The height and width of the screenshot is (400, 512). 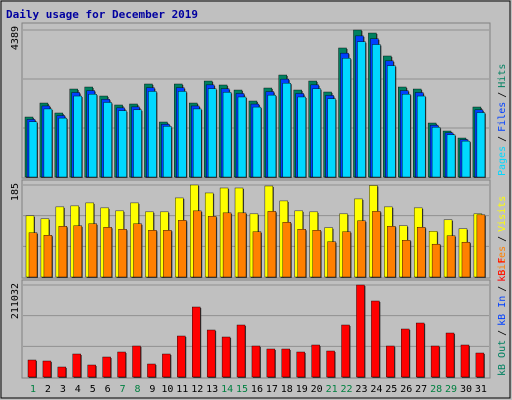 I want to click on x-tick-label: 15, so click(x=242, y=389).